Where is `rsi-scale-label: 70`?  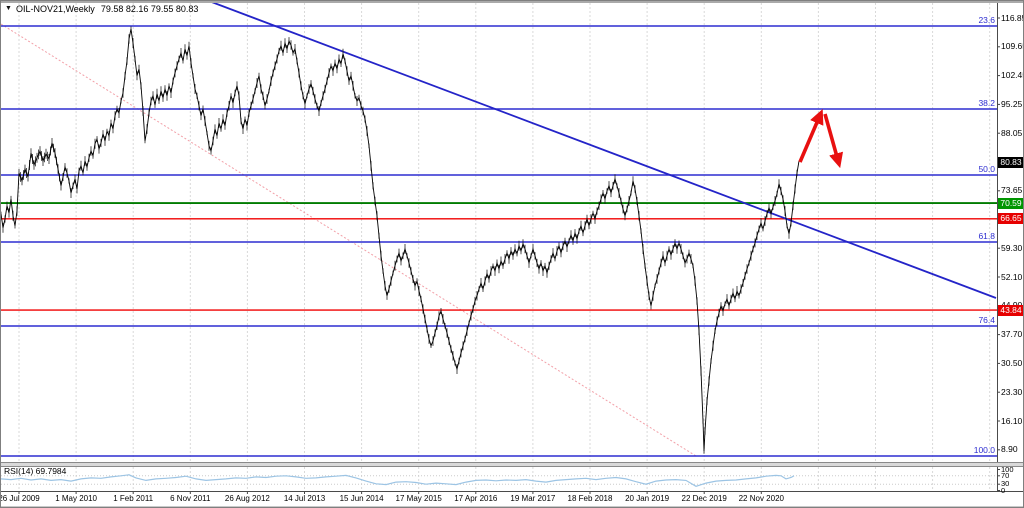
rsi-scale-label: 70 is located at coordinates (1005, 475).